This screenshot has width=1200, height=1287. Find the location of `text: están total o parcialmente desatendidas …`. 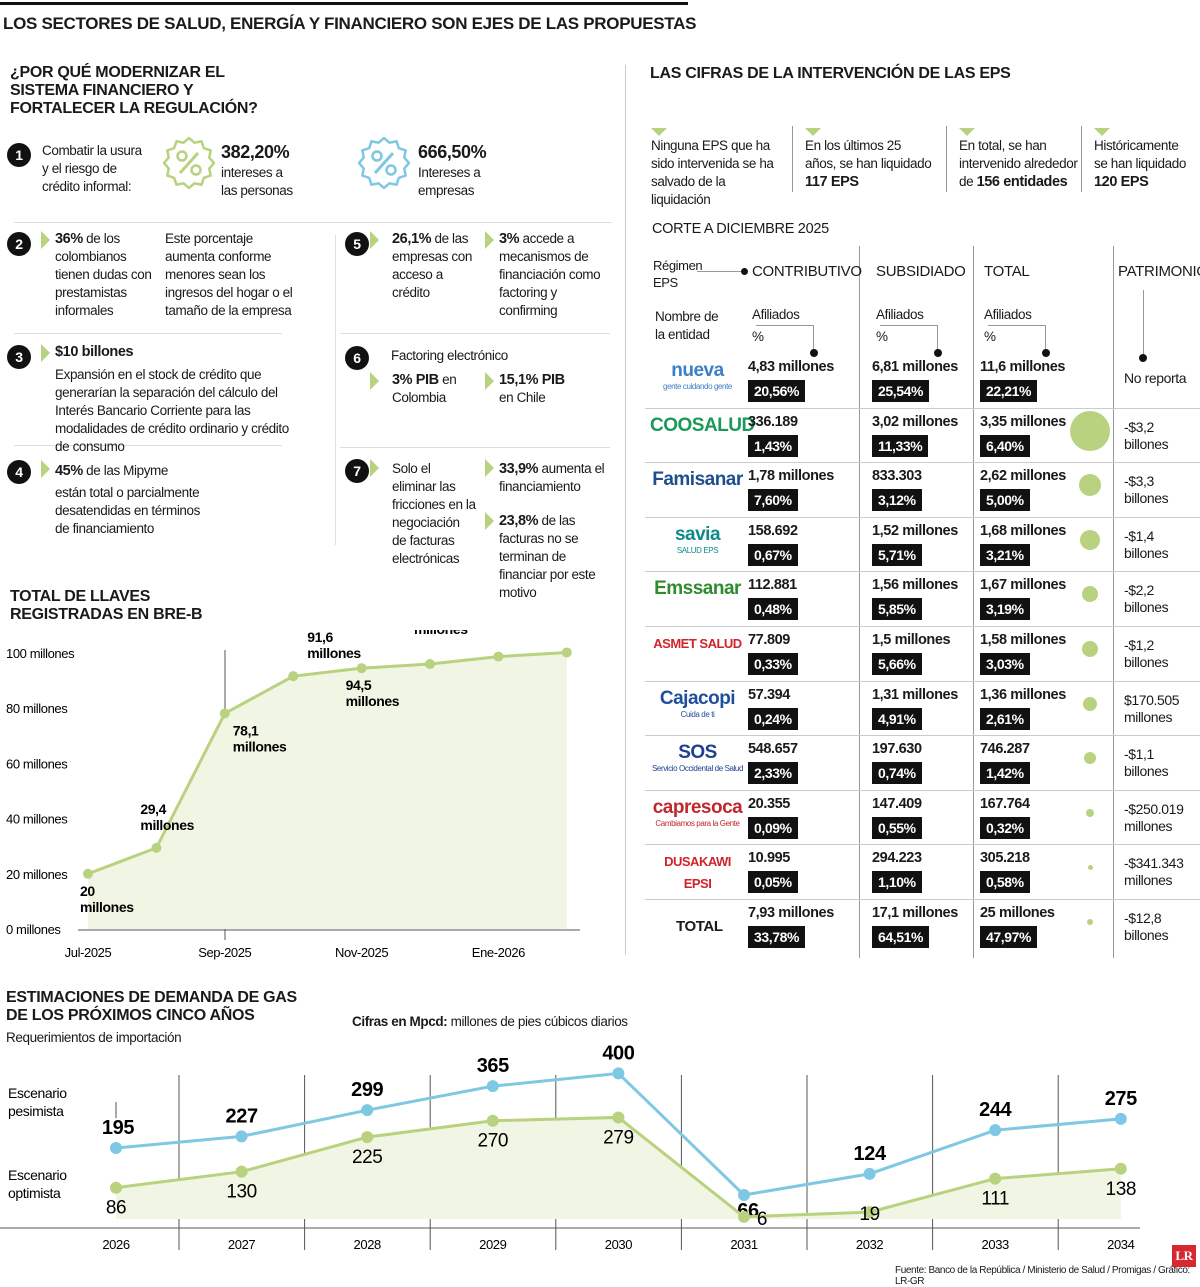

text: están total o parcialmente desatendidas … is located at coordinates (127, 510).